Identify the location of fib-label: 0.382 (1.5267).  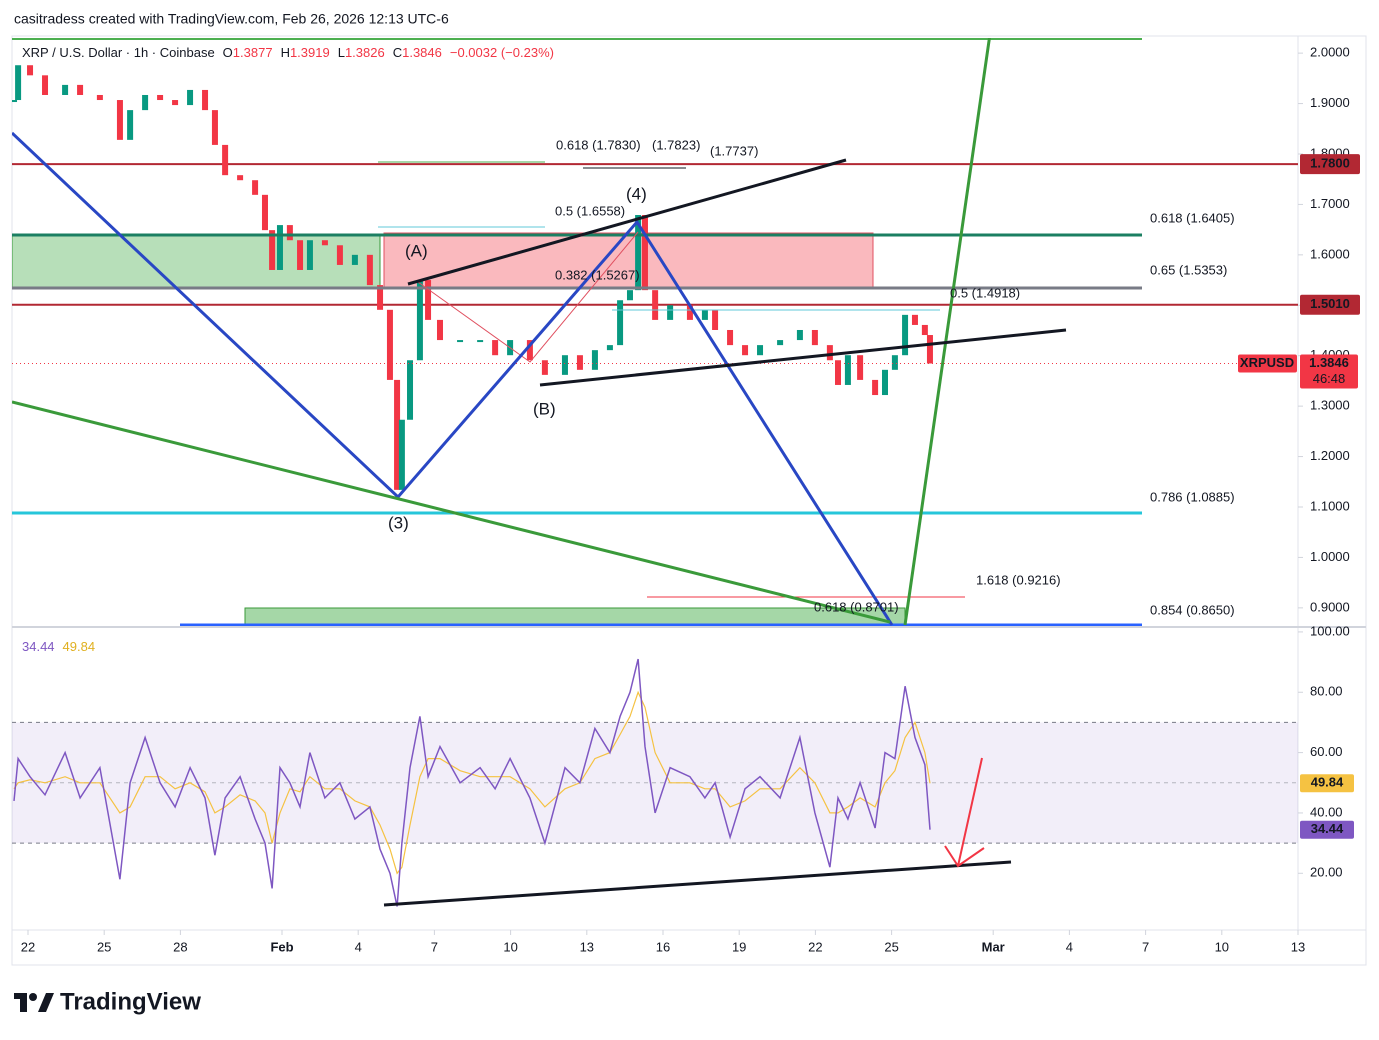
(597, 274).